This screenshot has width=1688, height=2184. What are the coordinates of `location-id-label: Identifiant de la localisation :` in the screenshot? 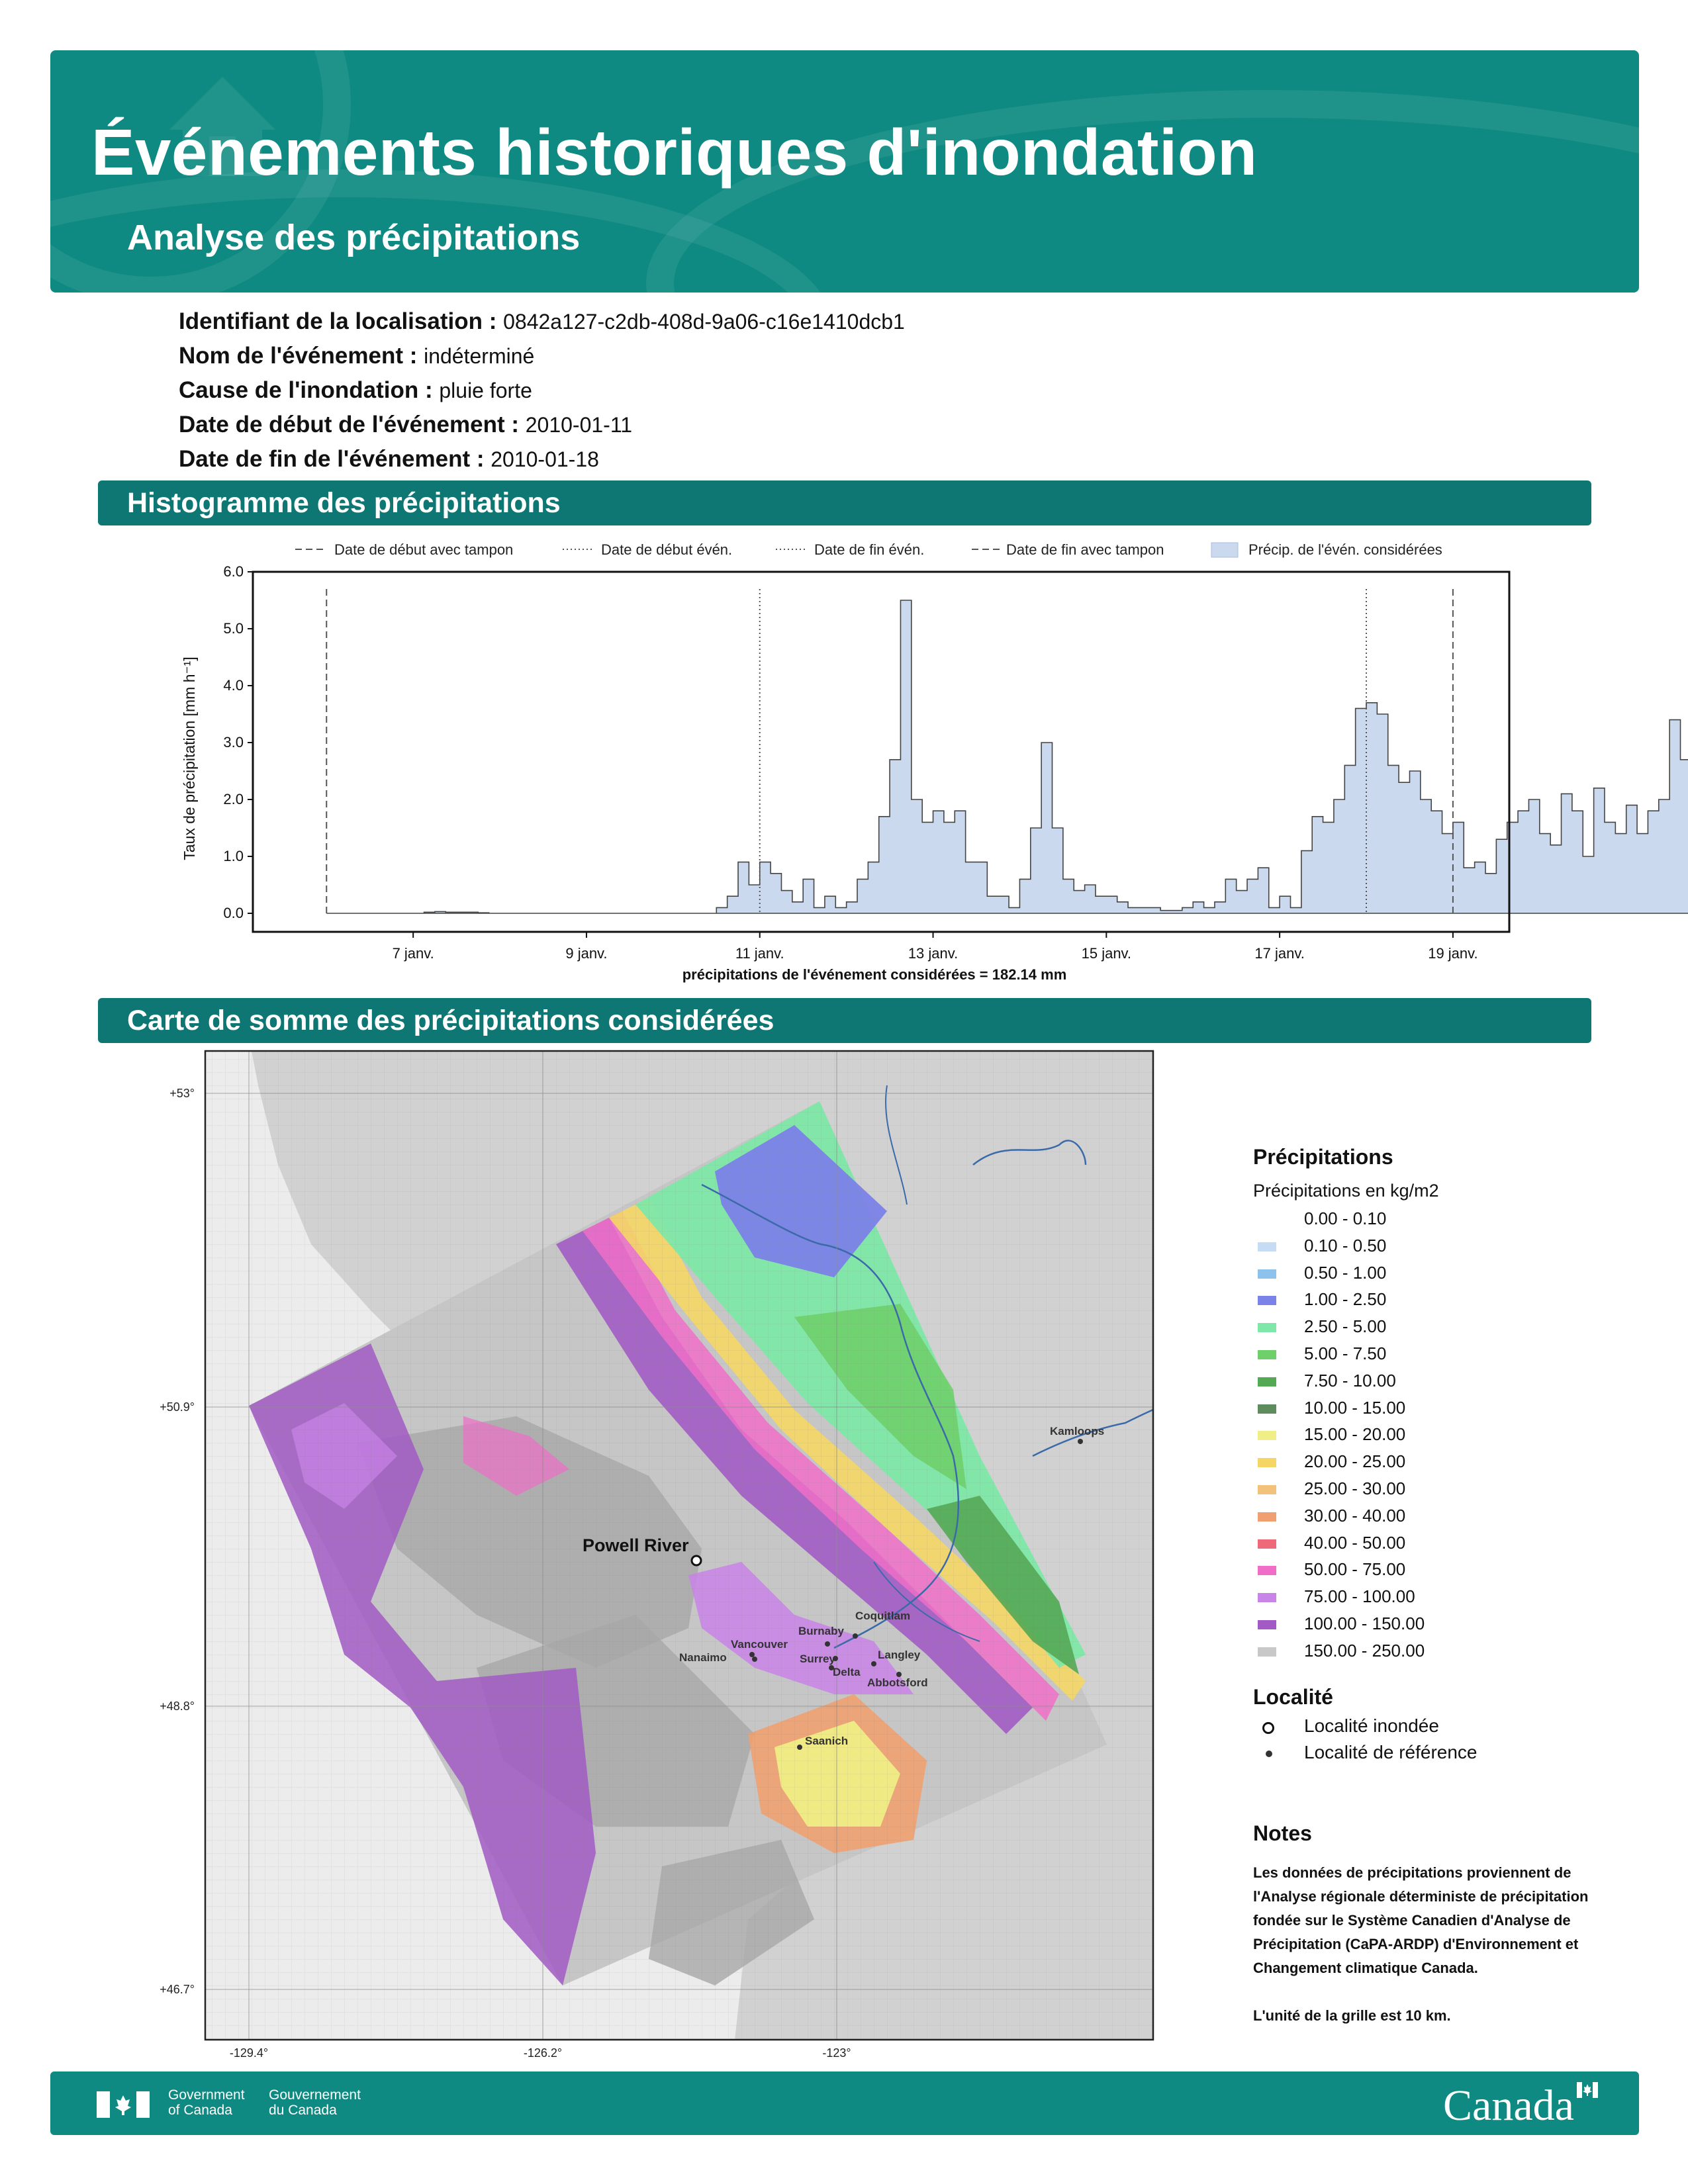 It's located at (338, 321).